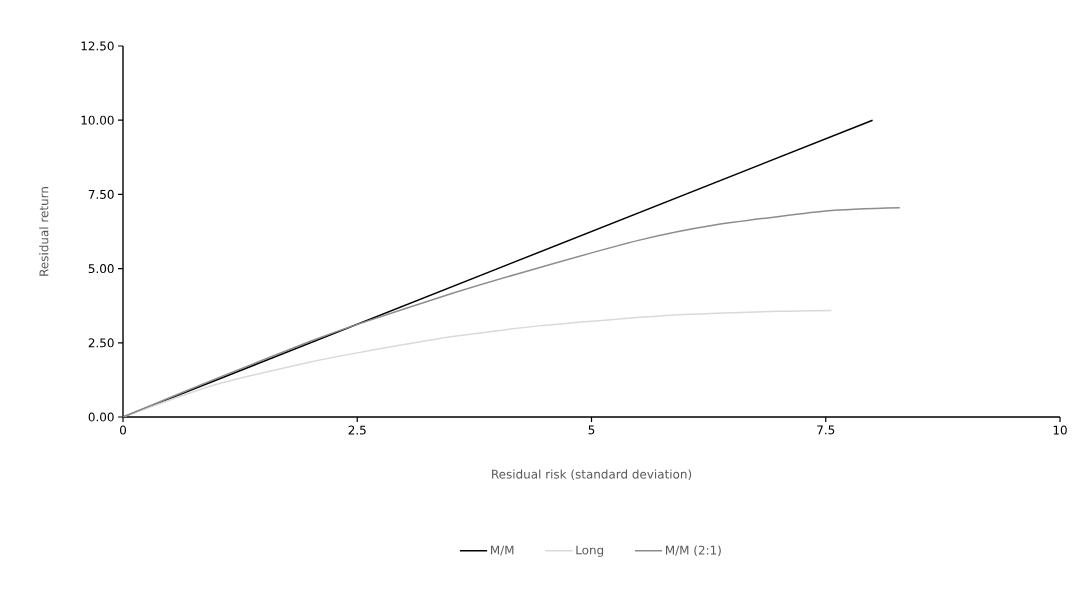 Image resolution: width=1086 pixels, height=592 pixels. What do you see at coordinates (693, 551) in the screenshot?
I see `legend-label: M/M (2:1)` at bounding box center [693, 551].